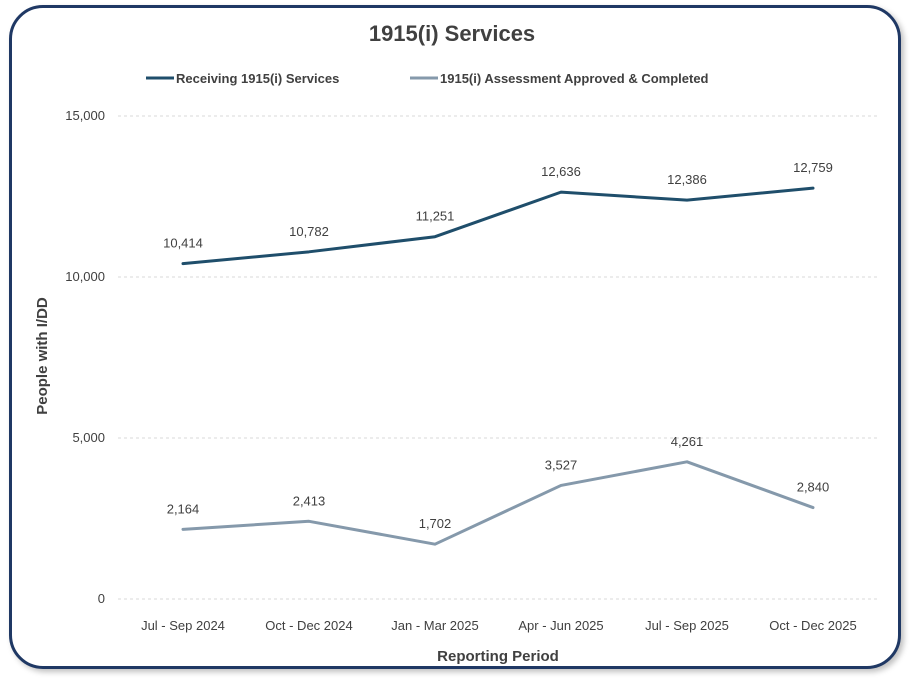 This screenshot has height=678, width=912. Describe the element at coordinates (85, 276) in the screenshot. I see `y-tick-label: 10,000` at that location.